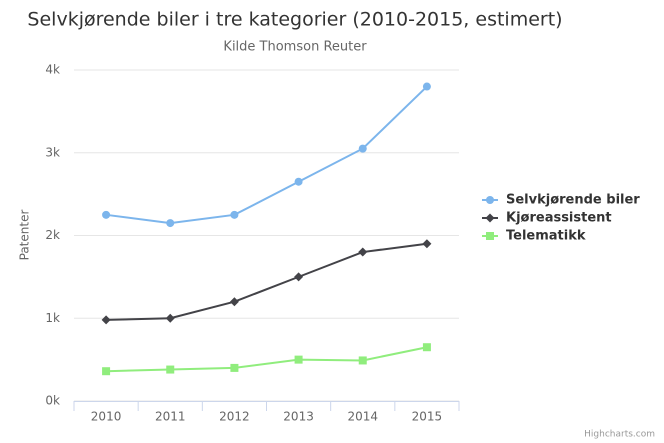 Image resolution: width=664 pixels, height=443 pixels. Describe the element at coordinates (52, 401) in the screenshot. I see `y-tick-label: 0k` at that location.